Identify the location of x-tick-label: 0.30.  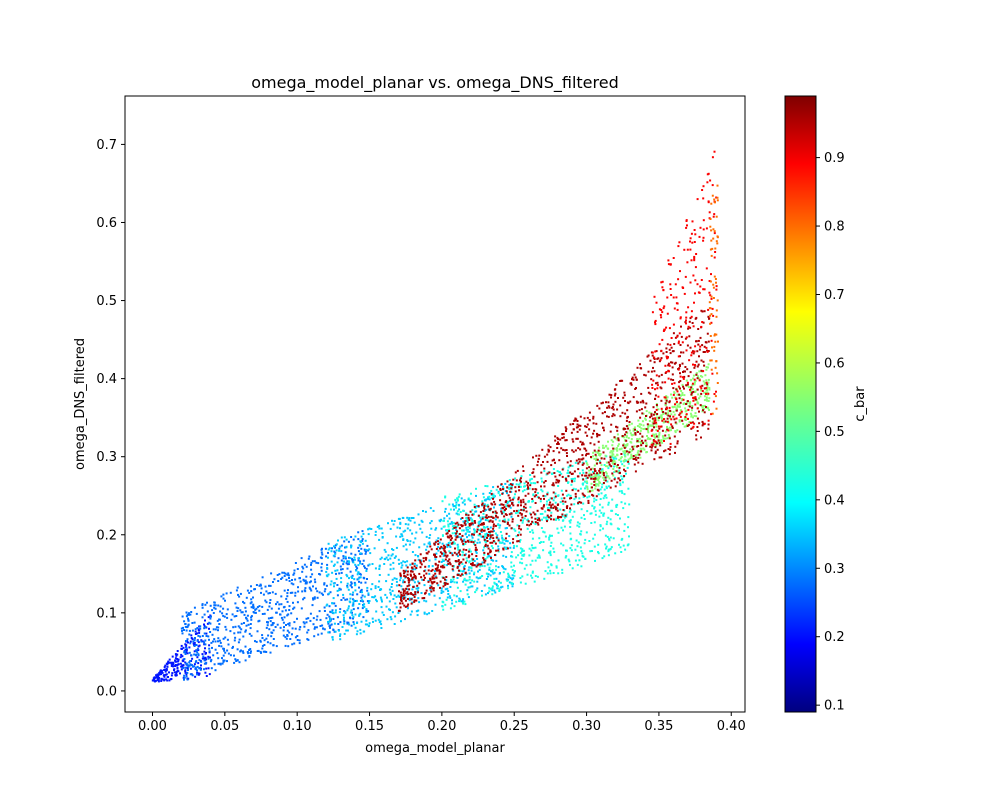
(586, 726).